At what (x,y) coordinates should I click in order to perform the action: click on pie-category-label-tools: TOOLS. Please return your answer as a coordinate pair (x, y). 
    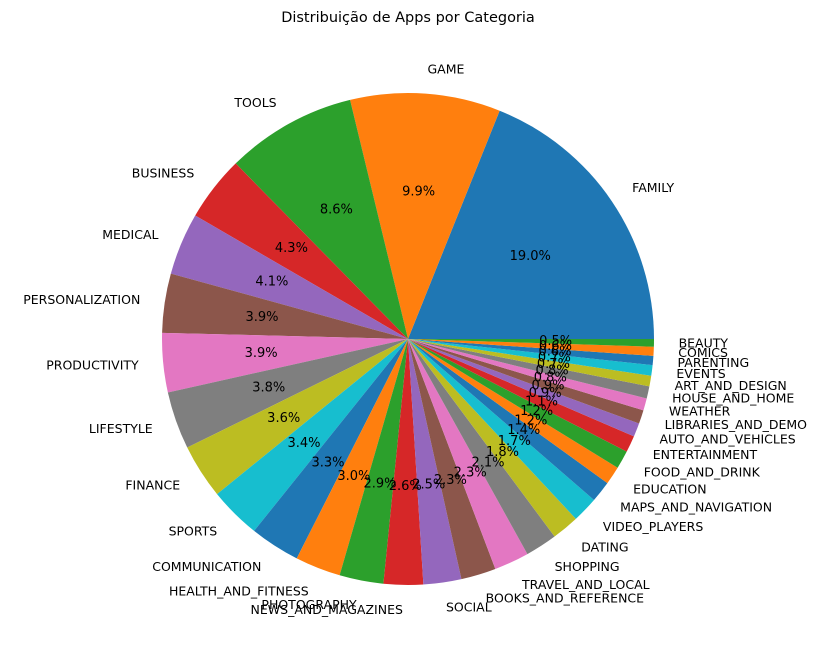
    Looking at the image, I should click on (254, 102).